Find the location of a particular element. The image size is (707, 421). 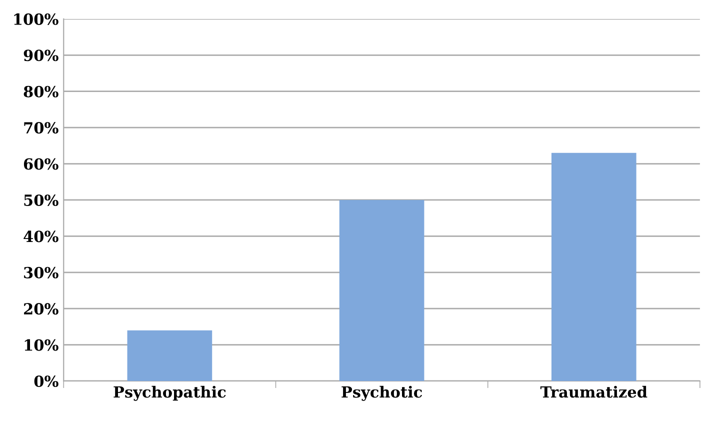

y-tick-label: 80% is located at coordinates (41, 92).